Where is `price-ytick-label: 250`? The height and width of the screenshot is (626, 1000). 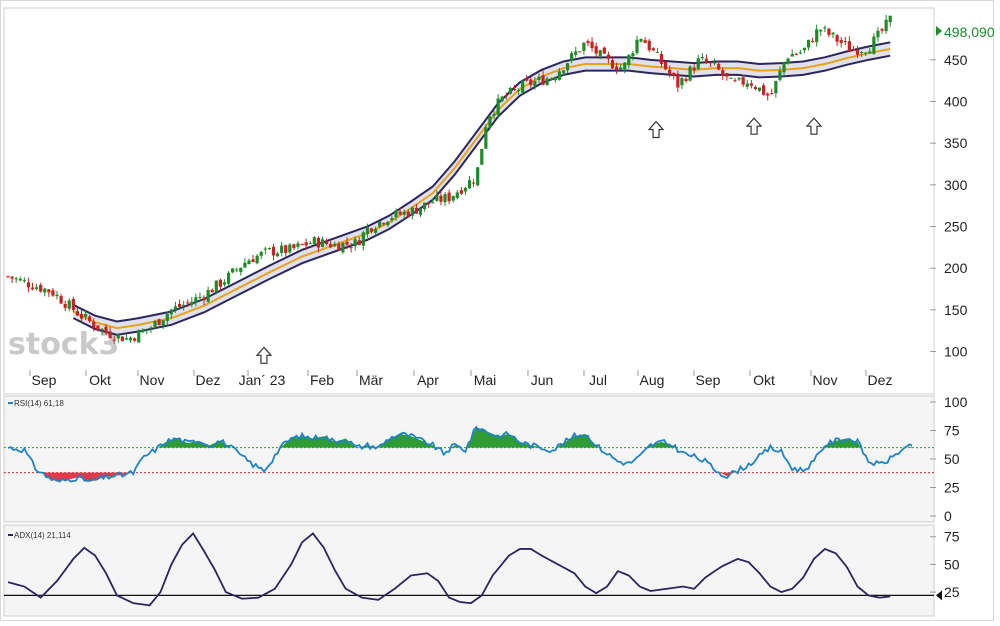
price-ytick-label: 250 is located at coordinates (956, 227).